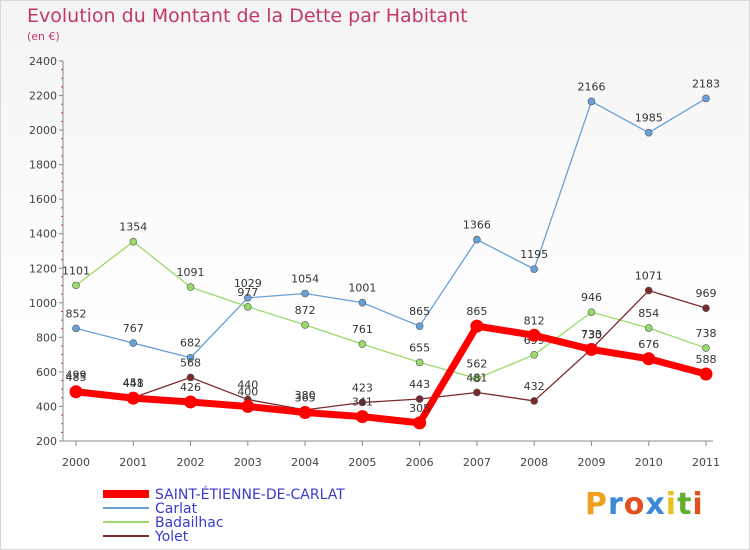 Image resolution: width=750 pixels, height=550 pixels. I want to click on data-label: 854, so click(648, 313).